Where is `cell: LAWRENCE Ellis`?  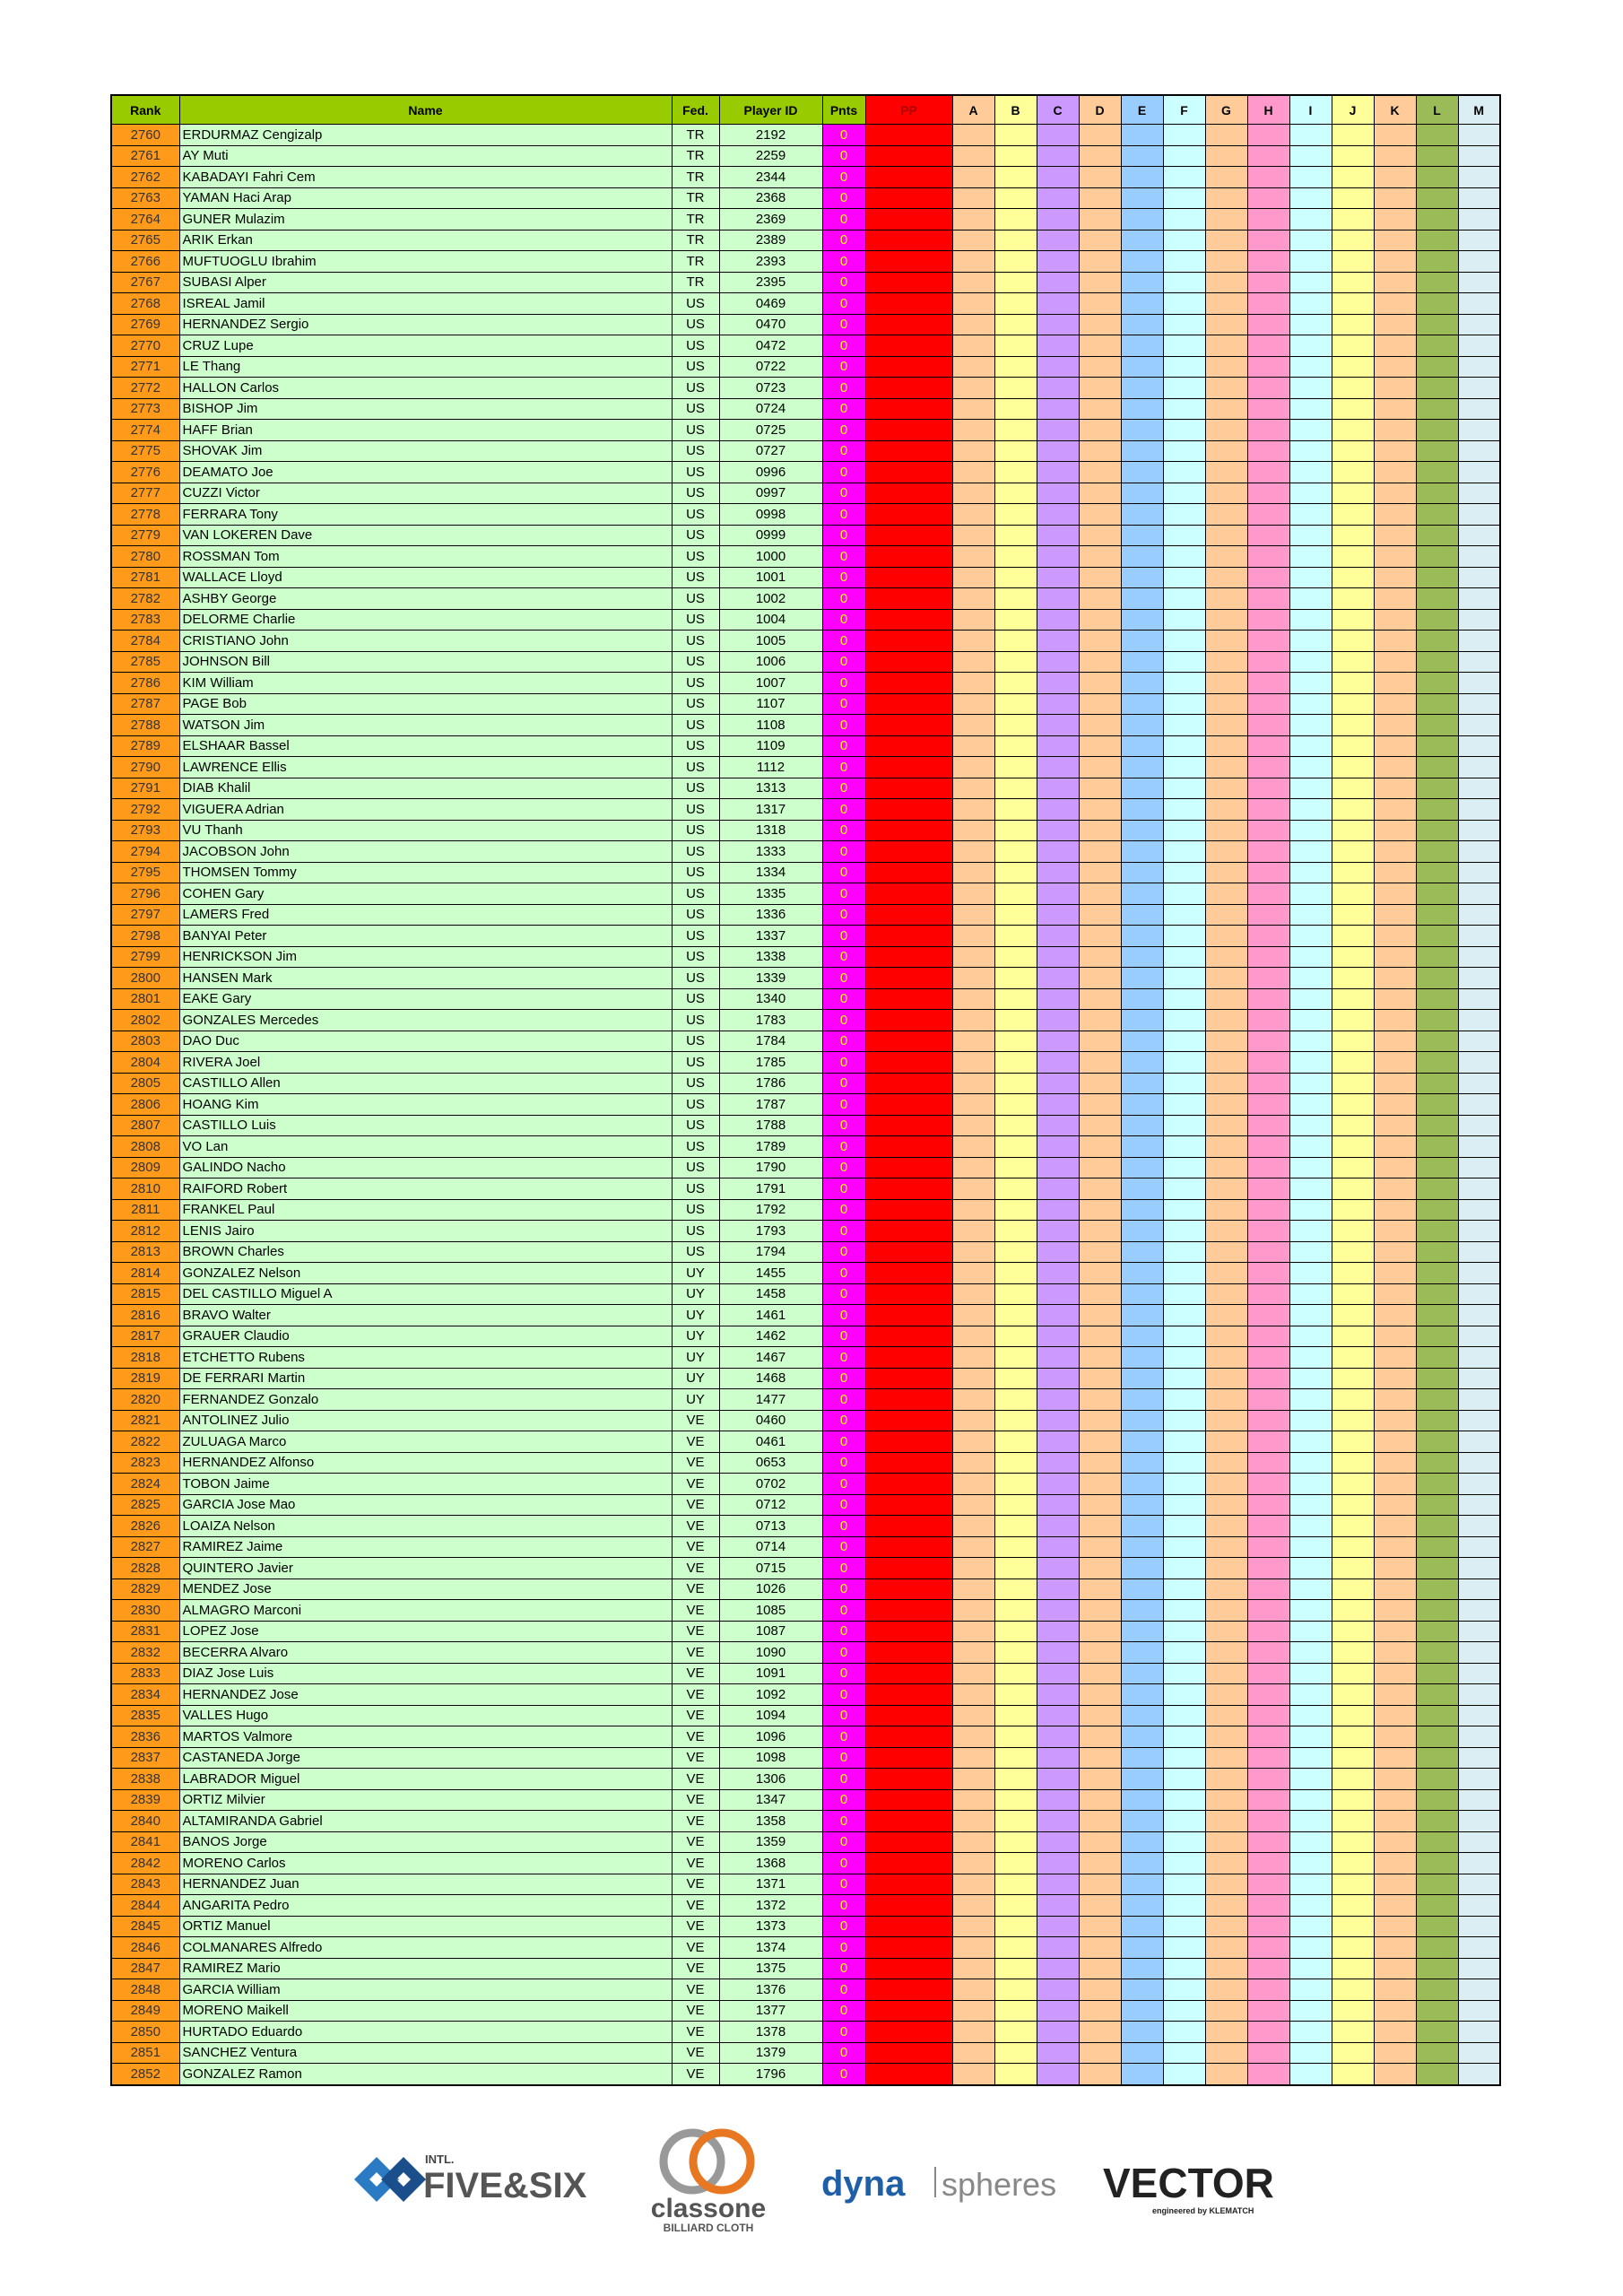 cell: LAWRENCE Ellis is located at coordinates (425, 767).